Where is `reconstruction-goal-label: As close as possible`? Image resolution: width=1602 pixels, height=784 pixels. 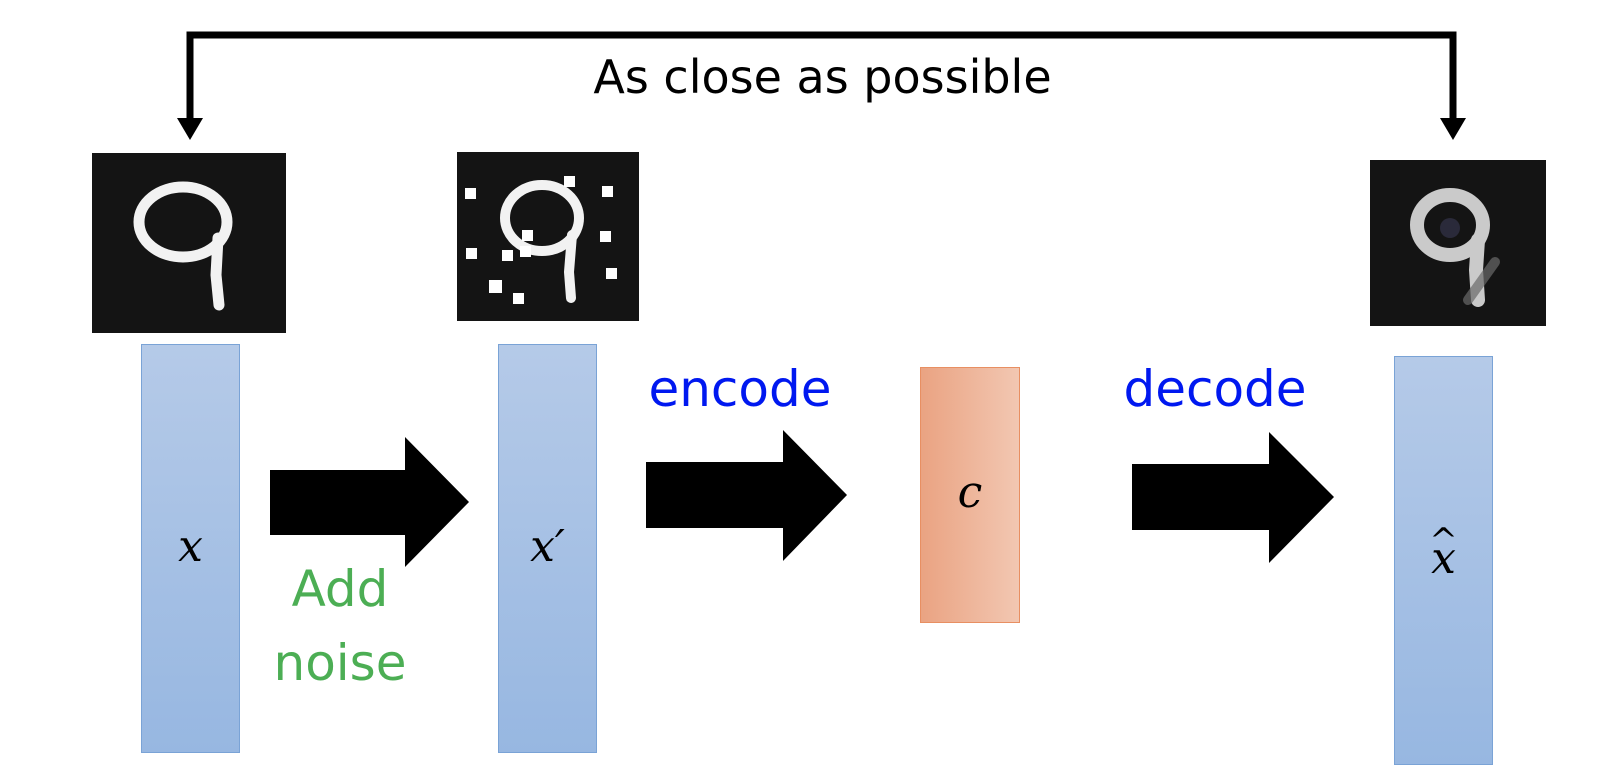 reconstruction-goal-label: As close as possible is located at coordinates (822, 77).